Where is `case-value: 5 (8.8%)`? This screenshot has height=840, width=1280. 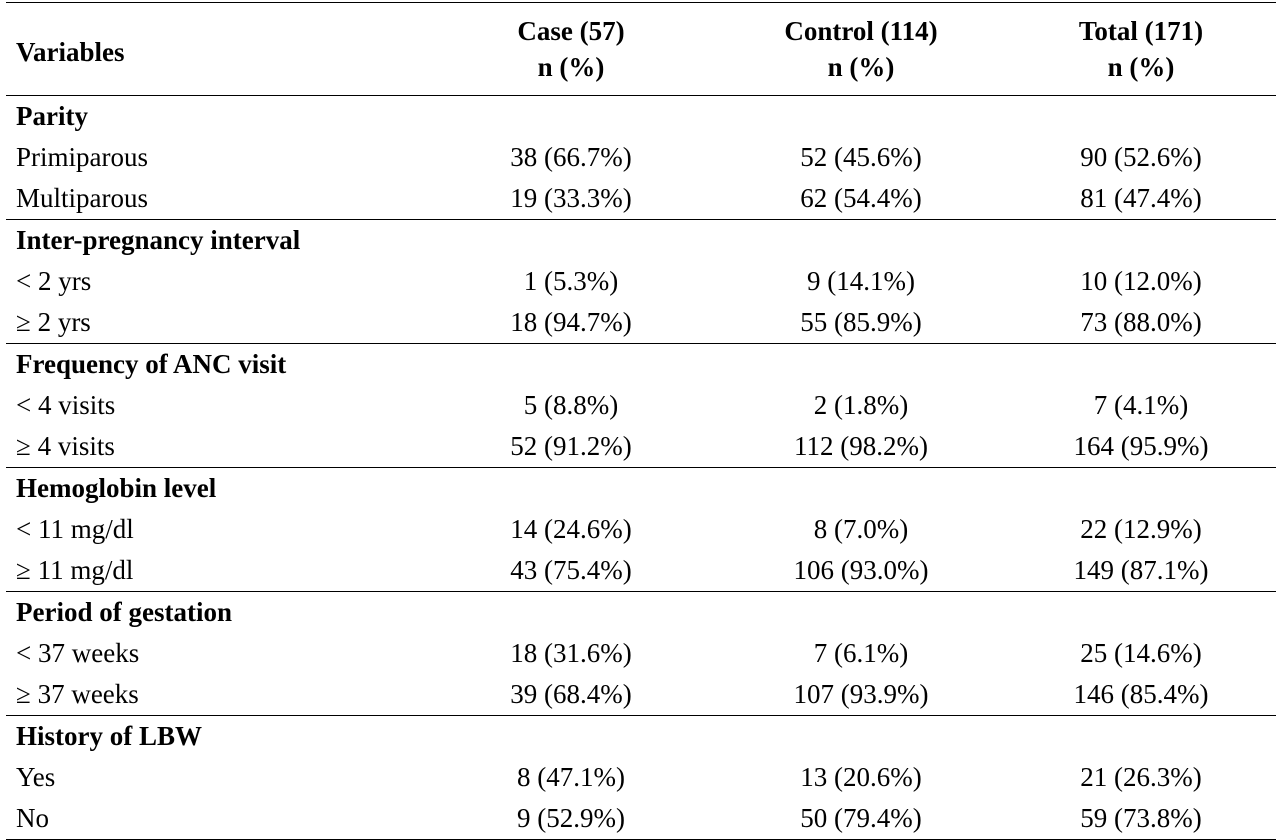 case-value: 5 (8.8%) is located at coordinates (571, 405).